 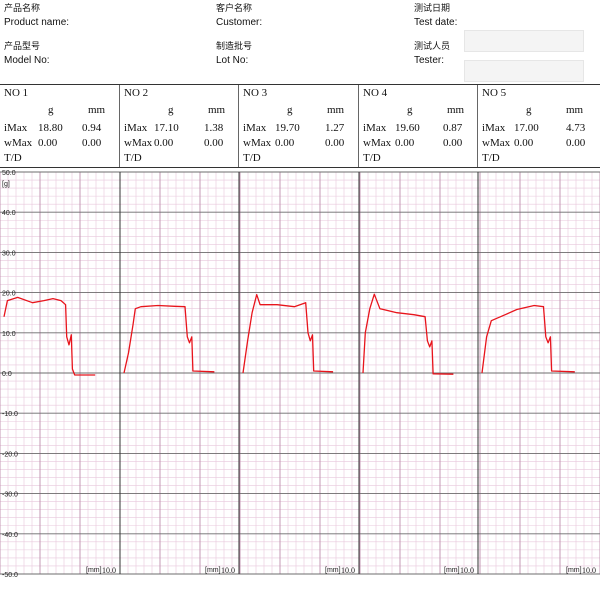 What do you see at coordinates (524, 41) in the screenshot?
I see `testdate-value-box` at bounding box center [524, 41].